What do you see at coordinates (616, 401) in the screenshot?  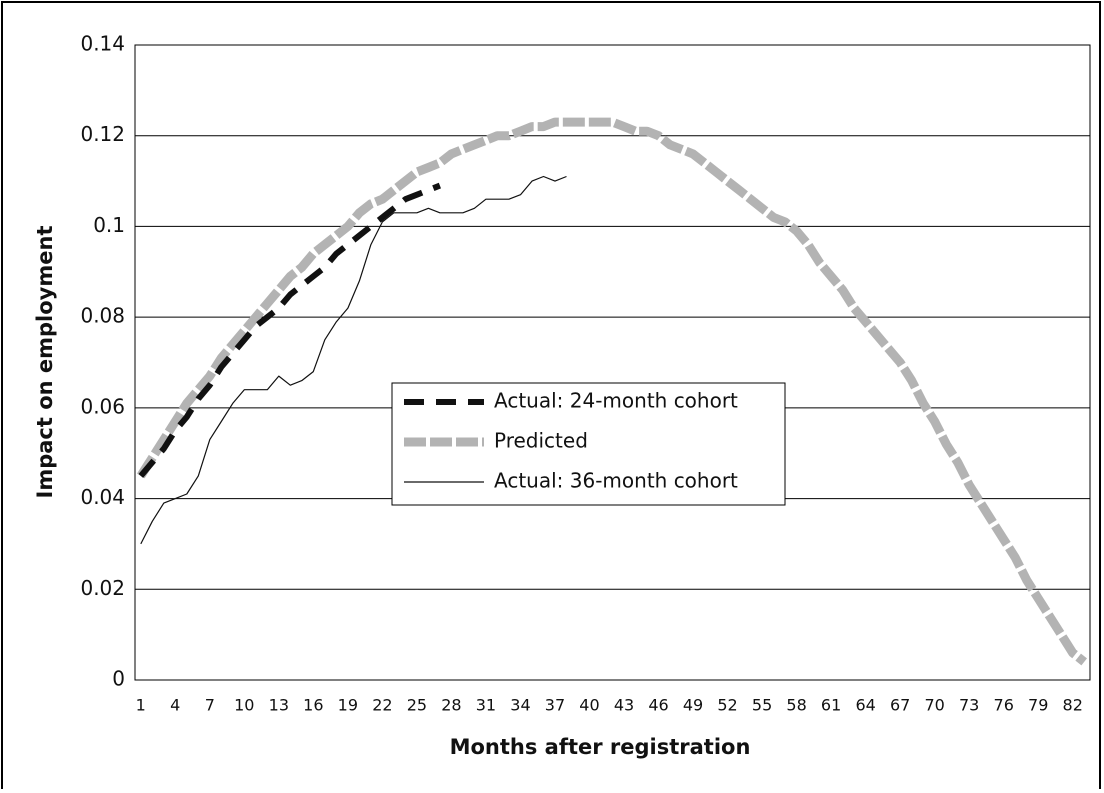 I see `legend-label: Actual: 24-month cohort` at bounding box center [616, 401].